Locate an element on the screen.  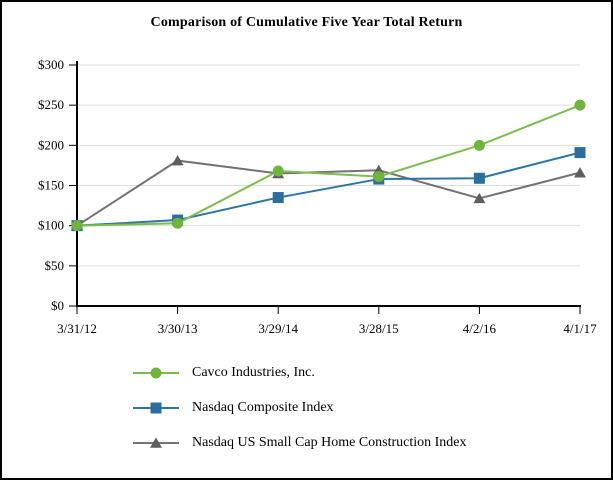
y-tick-label: $150 is located at coordinates (51, 185).